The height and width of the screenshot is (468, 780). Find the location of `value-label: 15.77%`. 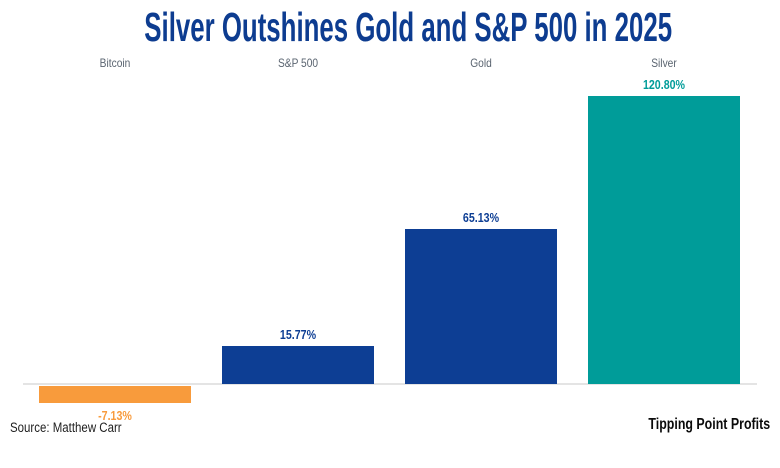

value-label: 15.77% is located at coordinates (298, 335).